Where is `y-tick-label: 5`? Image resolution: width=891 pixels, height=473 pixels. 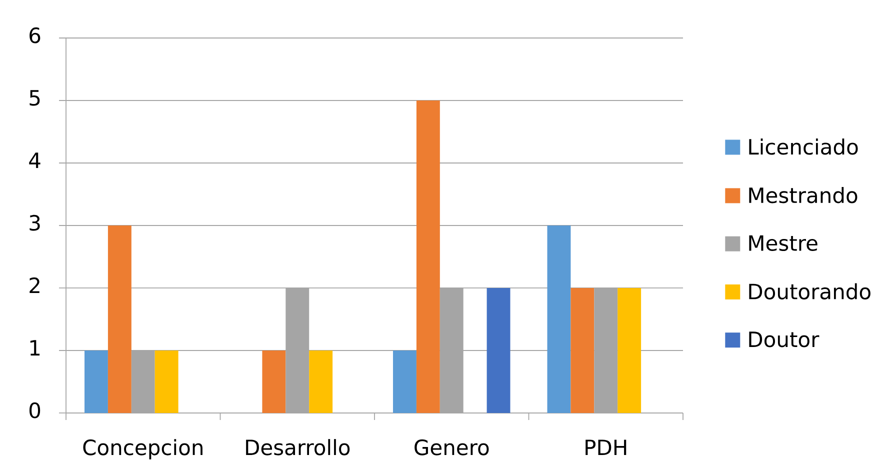 y-tick-label: 5 is located at coordinates (35, 98).